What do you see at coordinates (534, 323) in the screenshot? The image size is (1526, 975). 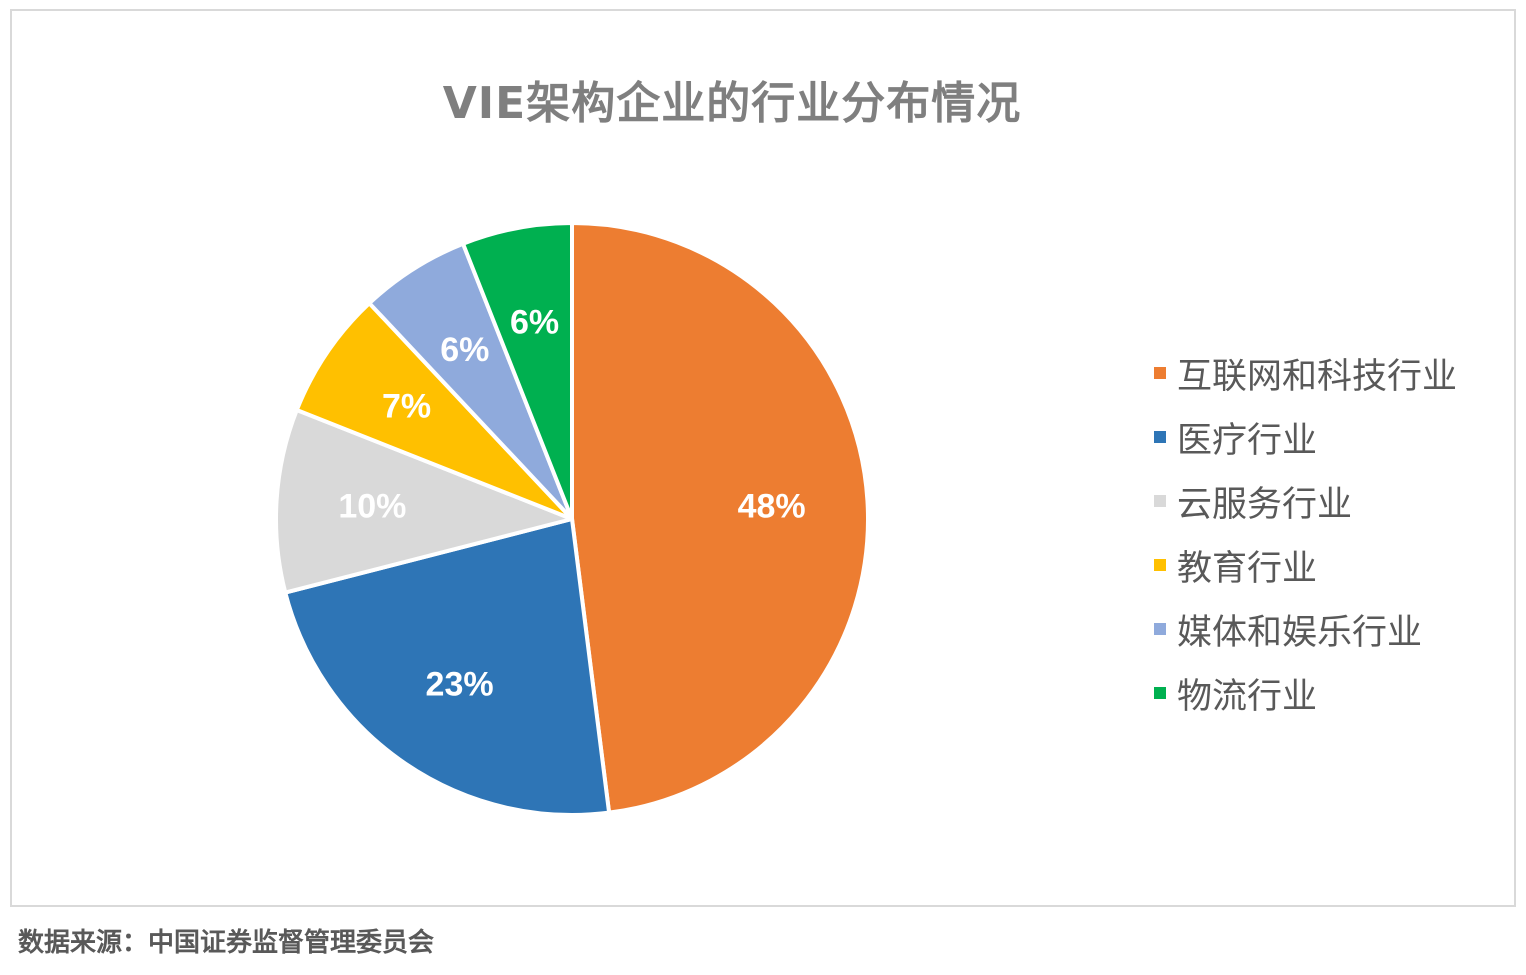 I see `data-label-6: 6%` at bounding box center [534, 323].